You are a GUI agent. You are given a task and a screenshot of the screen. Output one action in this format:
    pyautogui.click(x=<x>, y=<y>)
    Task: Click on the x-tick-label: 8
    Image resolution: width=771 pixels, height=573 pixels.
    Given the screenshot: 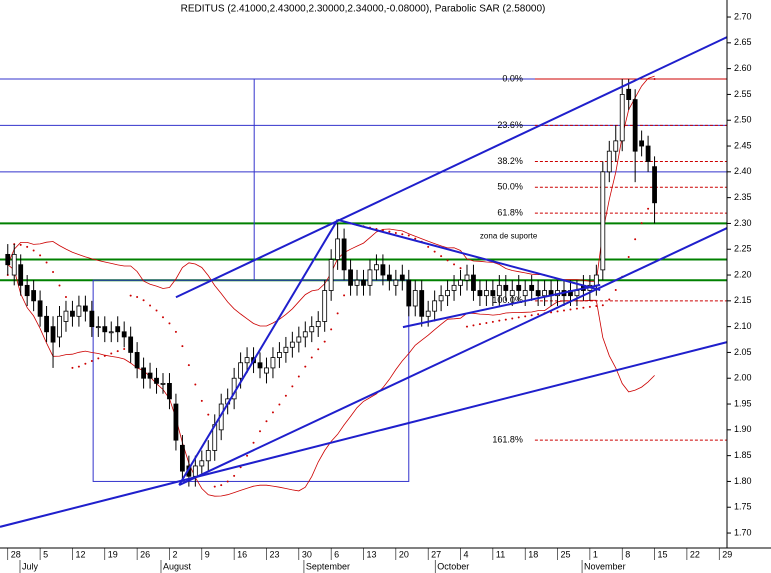 What is the action you would take?
    pyautogui.click(x=627, y=554)
    